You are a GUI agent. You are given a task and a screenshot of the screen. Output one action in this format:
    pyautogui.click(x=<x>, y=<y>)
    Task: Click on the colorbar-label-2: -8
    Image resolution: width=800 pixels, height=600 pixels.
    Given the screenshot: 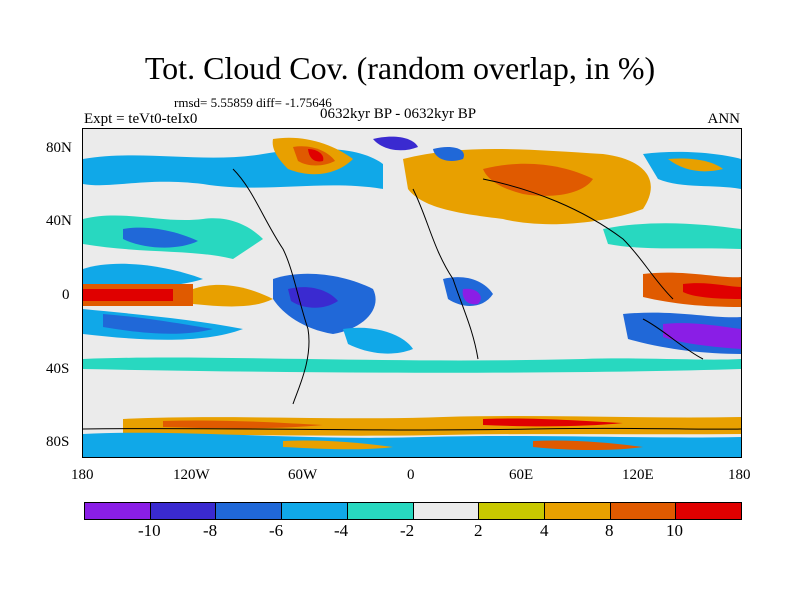 What is the action you would take?
    pyautogui.click(x=210, y=530)
    